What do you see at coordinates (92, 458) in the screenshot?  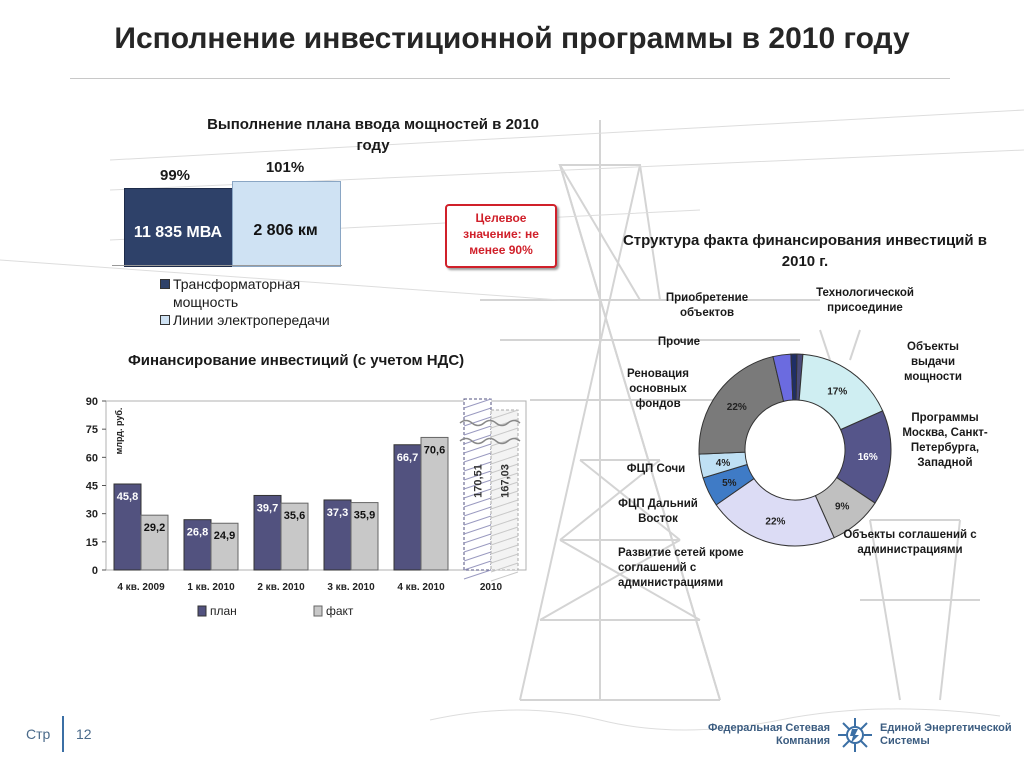 I see `y-tick-label: 60` at bounding box center [92, 458].